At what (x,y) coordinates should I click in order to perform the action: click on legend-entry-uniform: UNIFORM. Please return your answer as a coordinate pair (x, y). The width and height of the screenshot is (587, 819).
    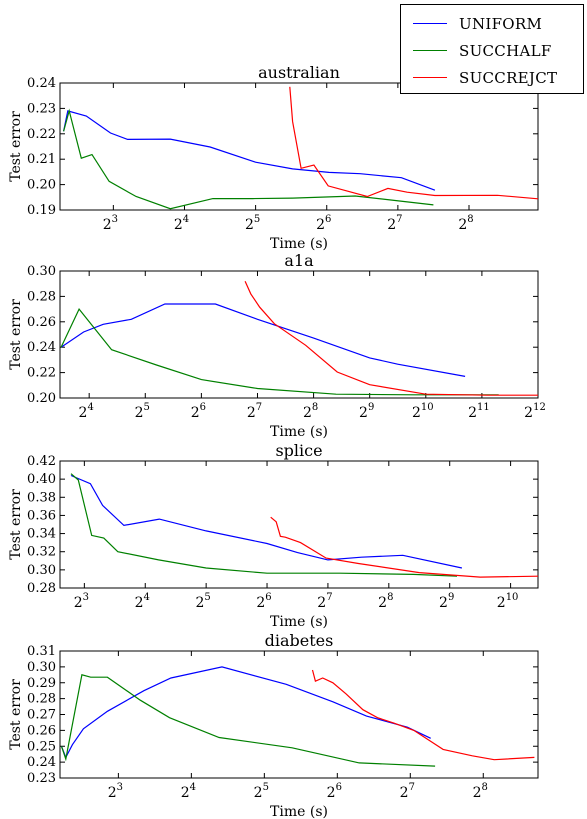
    Looking at the image, I should click on (492, 24).